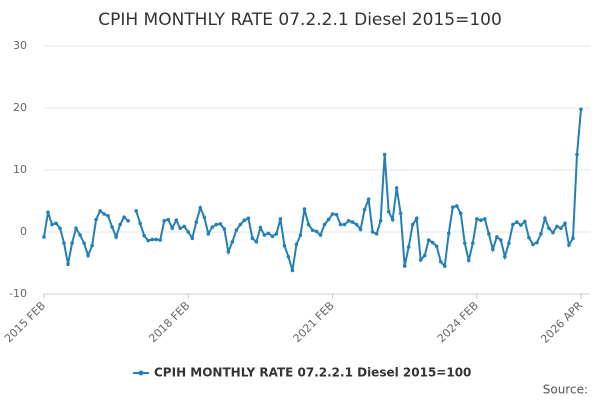  Describe the element at coordinates (141, 373) in the screenshot. I see `legend-marker` at that location.